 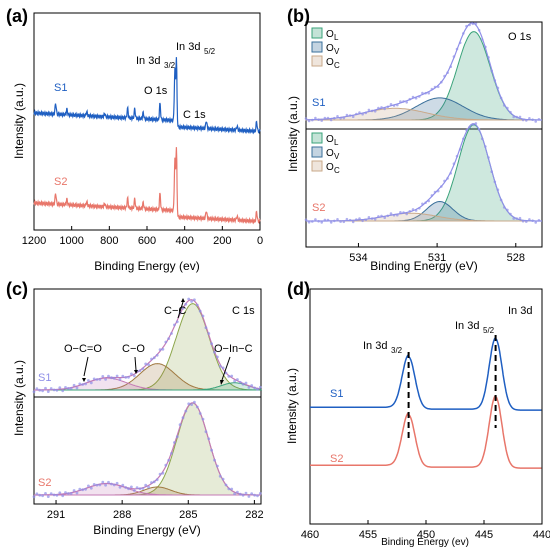 What do you see at coordinates (142, 236) in the screenshot?
I see `panel-a-ticks: 1200 1000 800 600 400 200 0` at bounding box center [142, 236].